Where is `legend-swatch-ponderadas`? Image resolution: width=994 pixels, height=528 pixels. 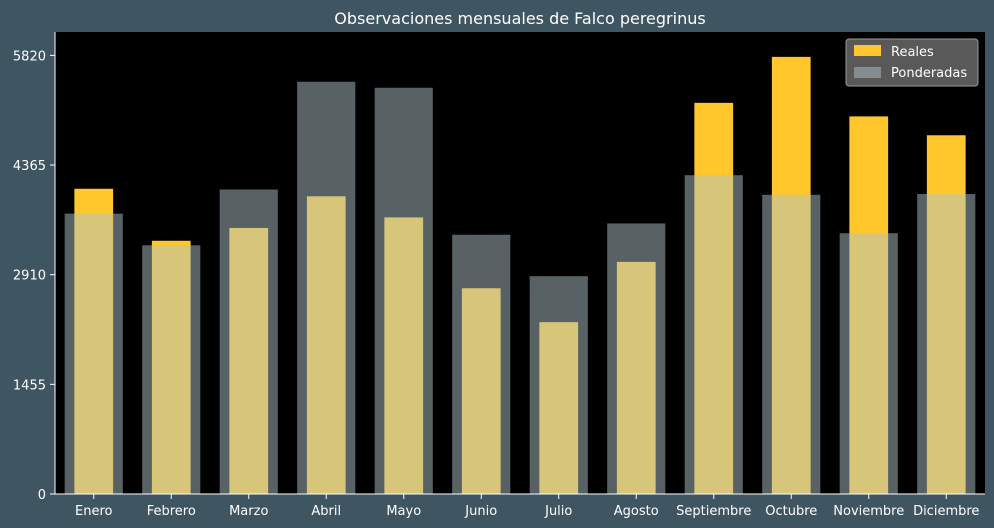 legend-swatch-ponderadas is located at coordinates (867, 72).